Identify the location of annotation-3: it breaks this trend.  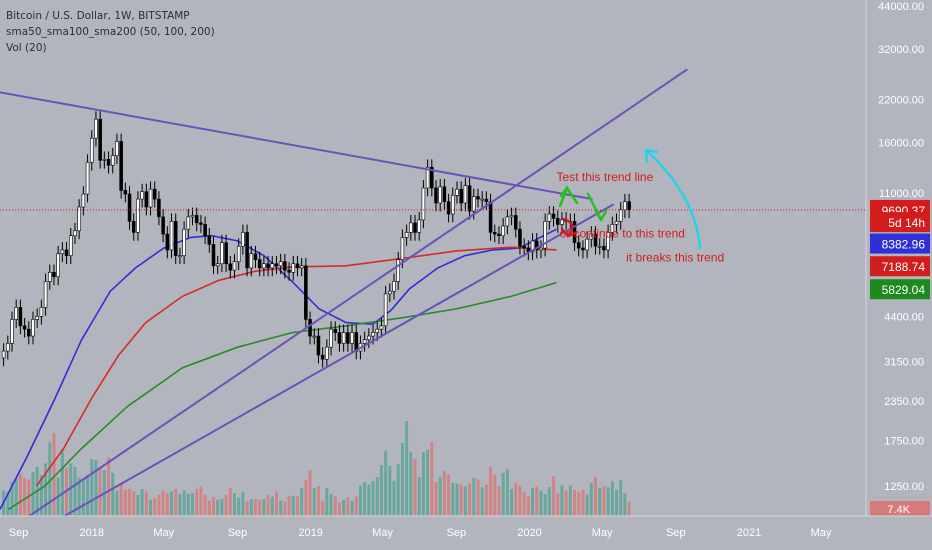
(675, 258).